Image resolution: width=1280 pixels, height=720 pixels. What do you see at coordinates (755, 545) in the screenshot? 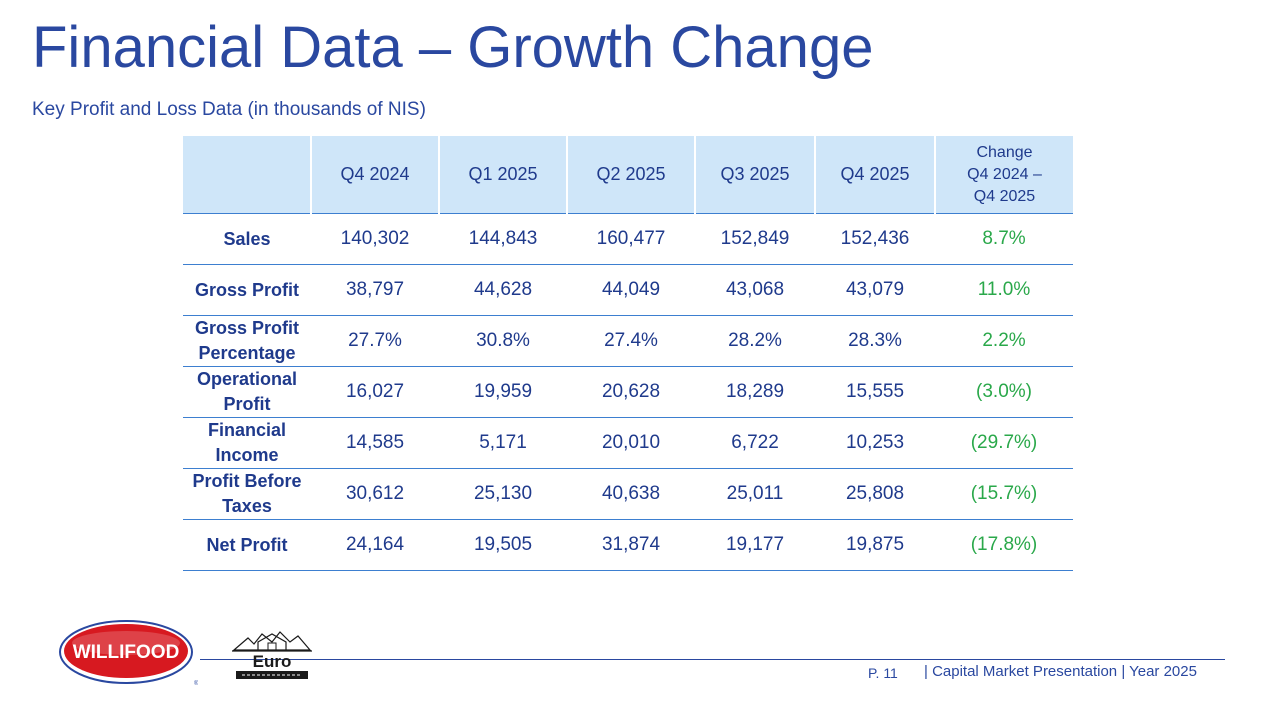
I see `cell-value: 19,177` at bounding box center [755, 545].